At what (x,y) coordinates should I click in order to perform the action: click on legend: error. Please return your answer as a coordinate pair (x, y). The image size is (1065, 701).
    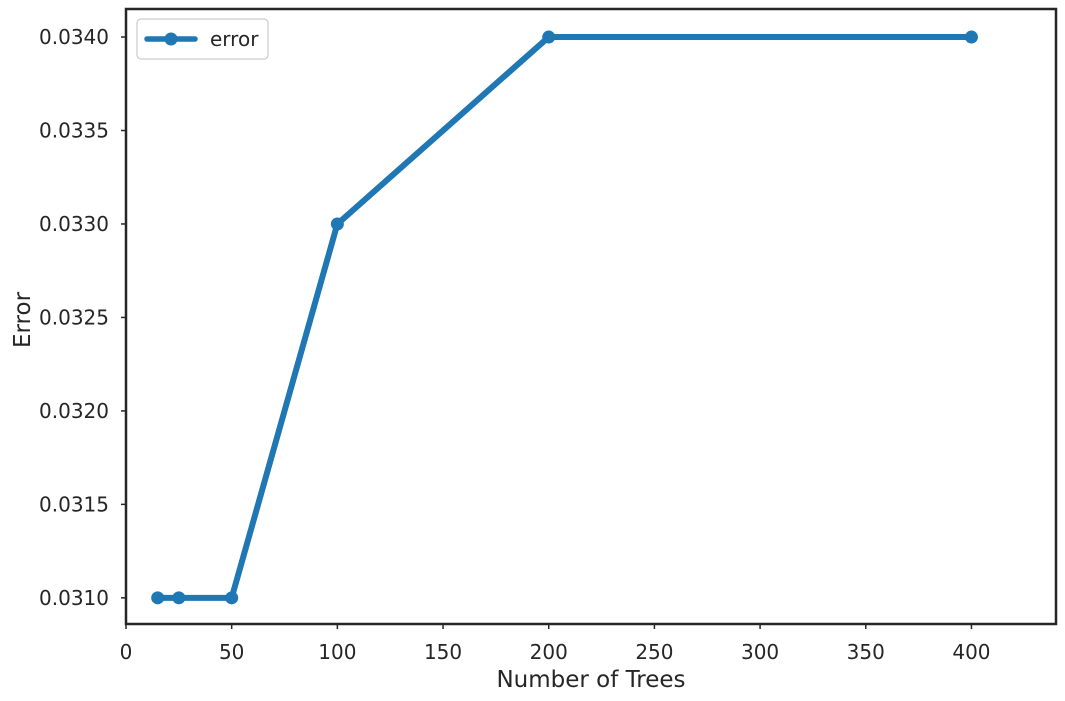
    Looking at the image, I should click on (202, 39).